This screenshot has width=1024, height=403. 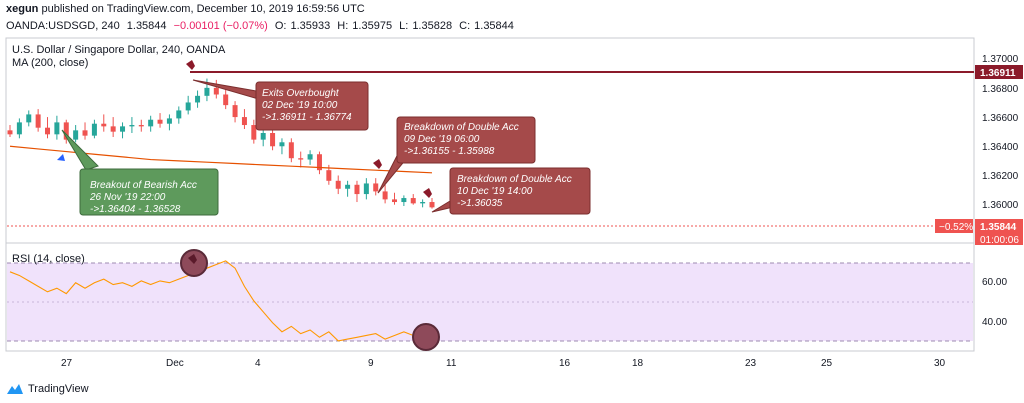 I want to click on ma200-line, so click(x=221, y=159).